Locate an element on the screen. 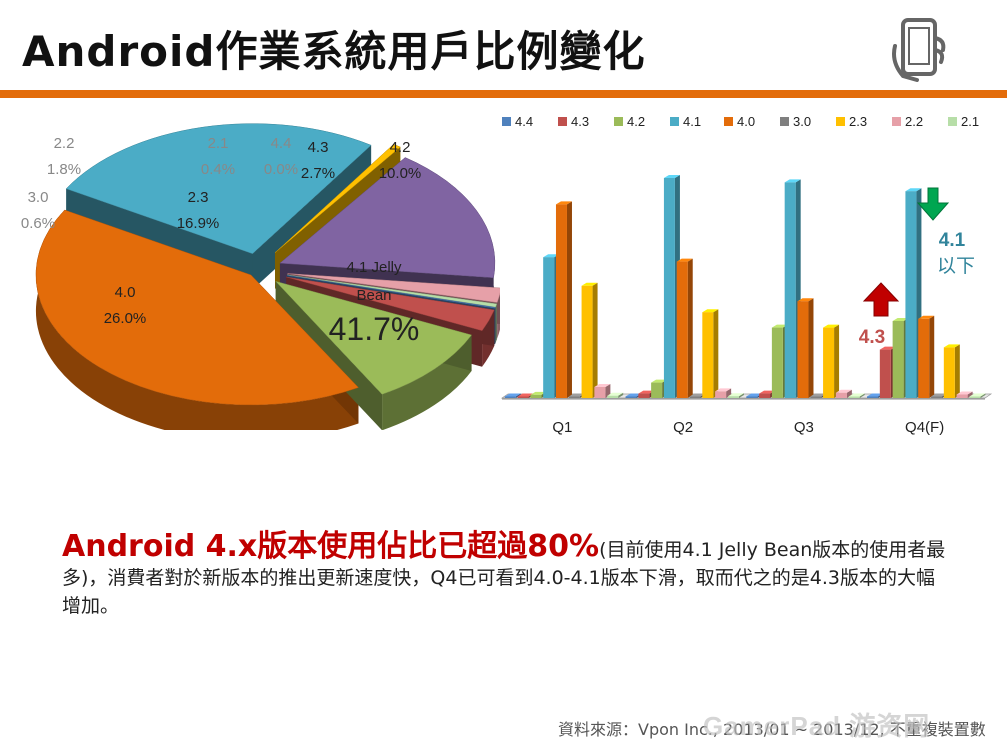  annotation-4-1: 4.1 is located at coordinates (952, 240).